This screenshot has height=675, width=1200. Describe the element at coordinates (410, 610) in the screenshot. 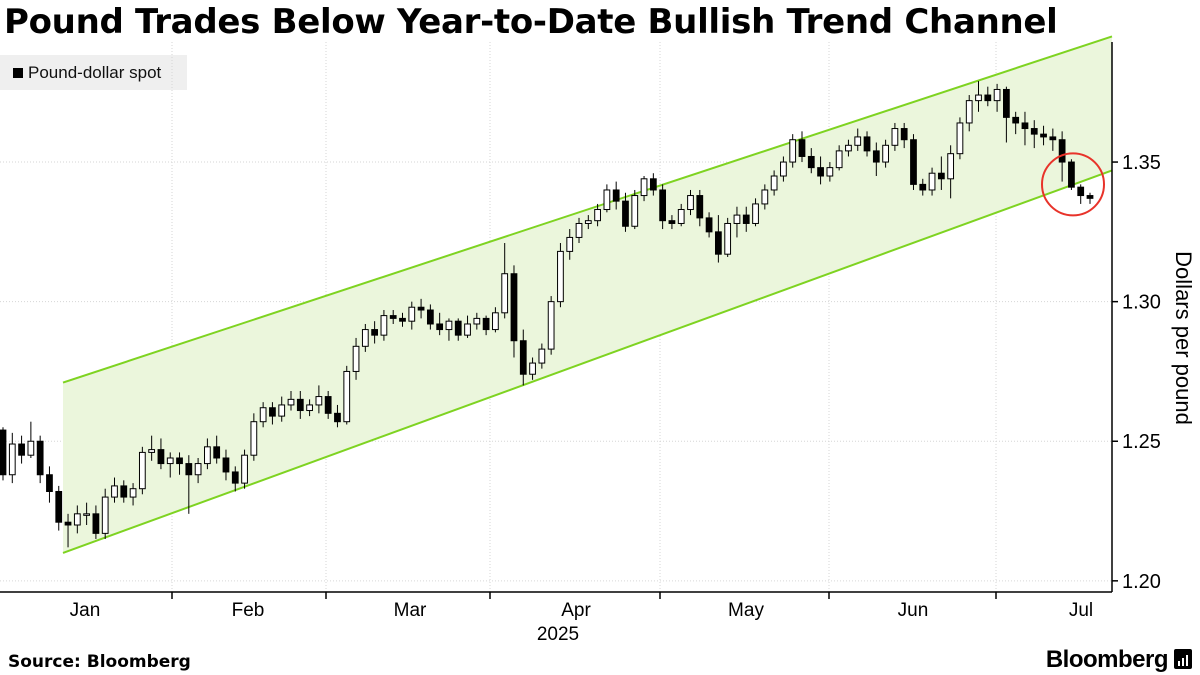

I see `x-tick-label: Mar` at that location.